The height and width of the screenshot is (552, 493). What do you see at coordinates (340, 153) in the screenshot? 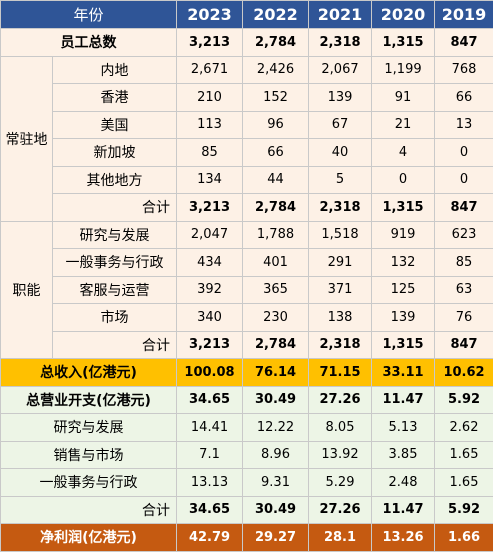
I see `cell-value: 40` at bounding box center [340, 153].